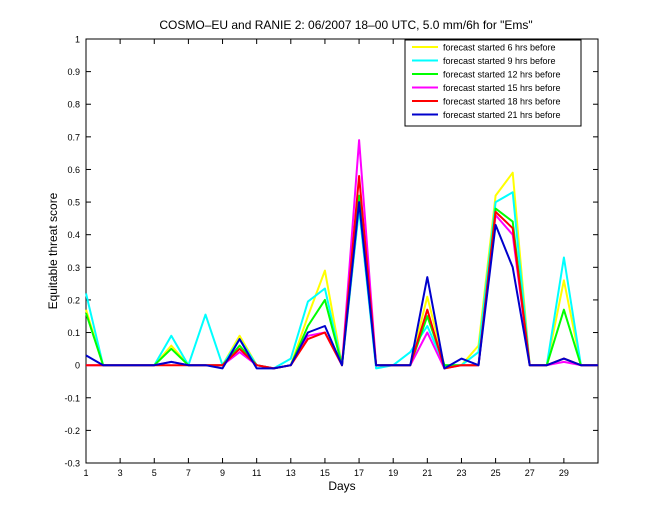 The height and width of the screenshot is (520, 660). Describe the element at coordinates (393, 473) in the screenshot. I see `x-tick-label: 19` at that location.